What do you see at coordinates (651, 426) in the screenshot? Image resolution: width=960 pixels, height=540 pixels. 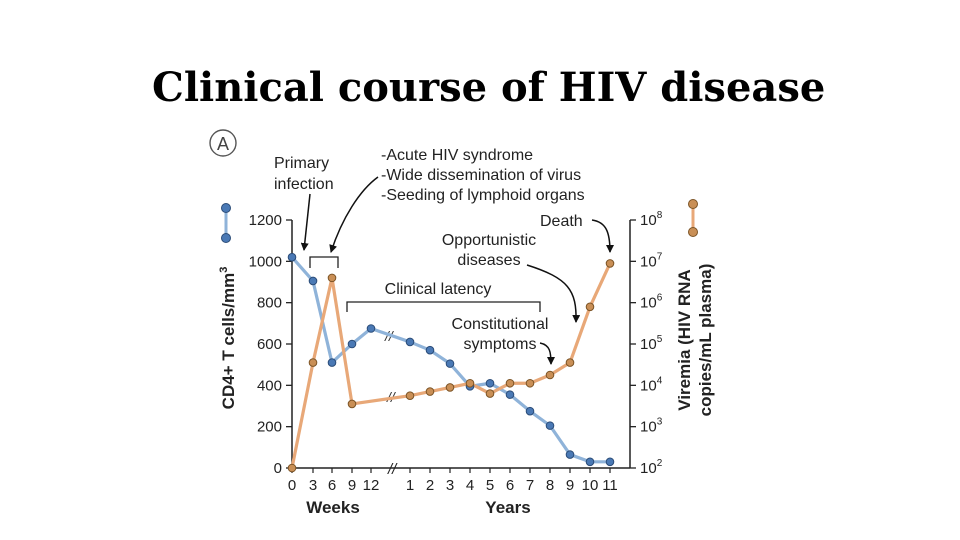 I see `right-tick-label: 10³` at bounding box center [651, 426].